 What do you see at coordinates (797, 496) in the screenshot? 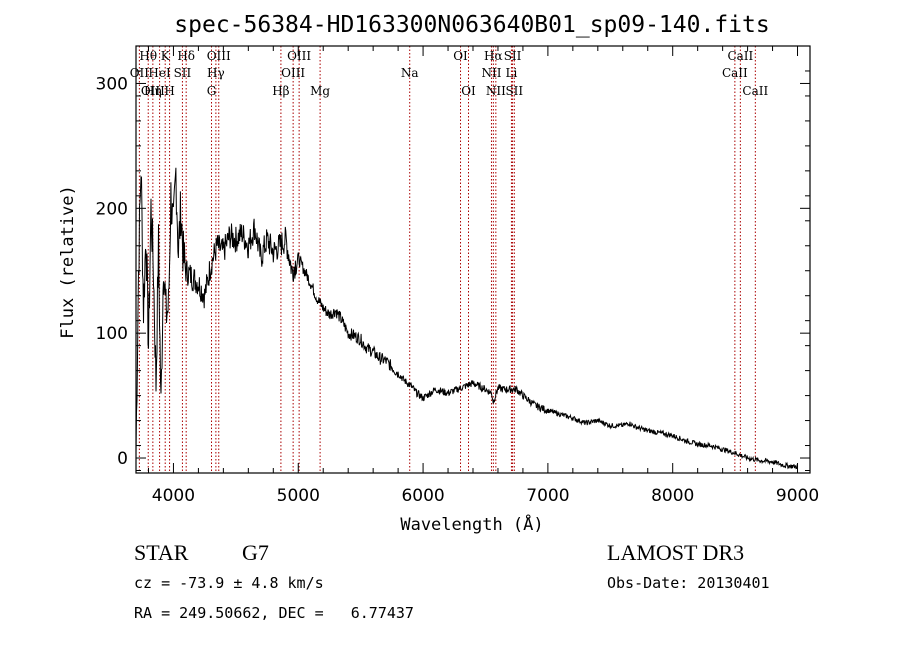
I see `x-tick-label: 9000` at bounding box center [797, 496].